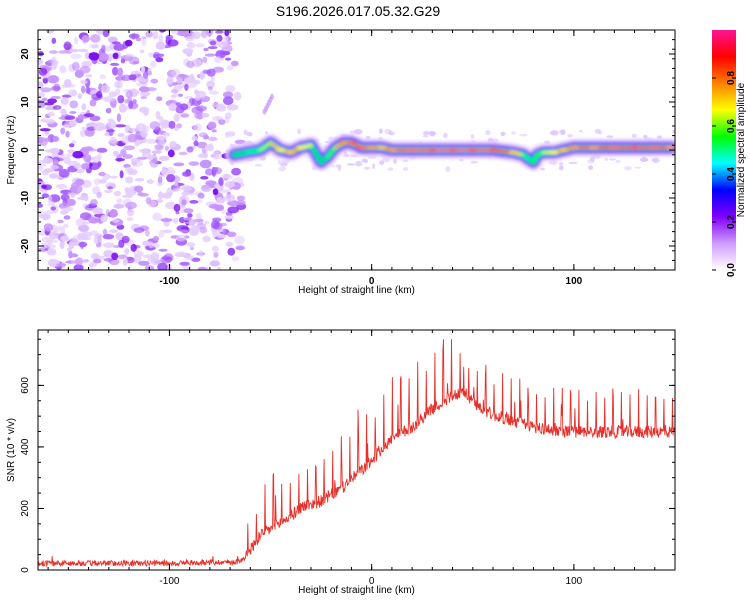 The width and height of the screenshot is (750, 605). What do you see at coordinates (741, 149) in the screenshot?
I see `colorbar-label: Normalized spectral amplitude` at bounding box center [741, 149].